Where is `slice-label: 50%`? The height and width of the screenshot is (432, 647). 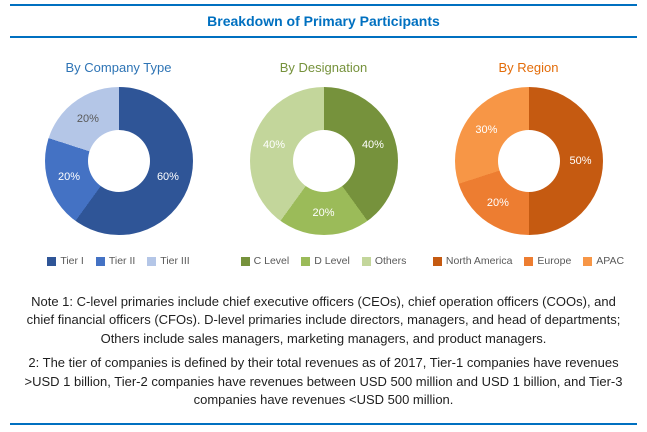 slice-label: 50% is located at coordinates (580, 161).